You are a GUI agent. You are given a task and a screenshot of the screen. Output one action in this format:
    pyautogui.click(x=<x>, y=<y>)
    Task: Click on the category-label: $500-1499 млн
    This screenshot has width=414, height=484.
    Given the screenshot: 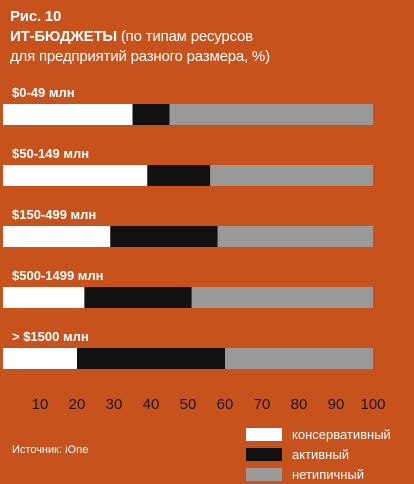 What is the action you would take?
    pyautogui.click(x=58, y=275)
    